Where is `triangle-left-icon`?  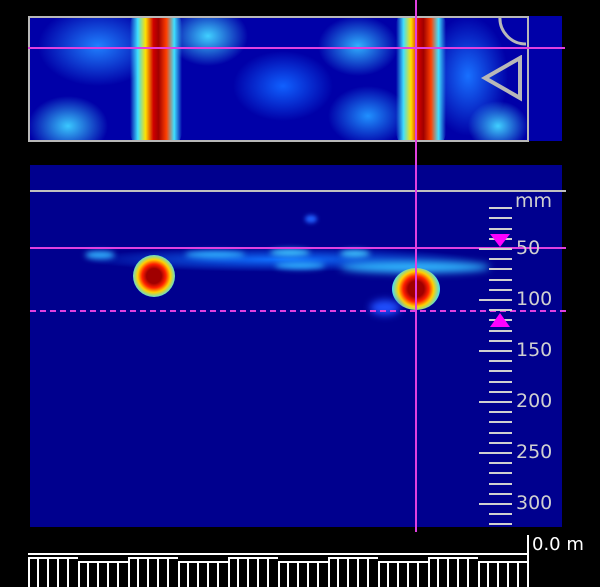 triangle-left-icon is located at coordinates (502, 79).